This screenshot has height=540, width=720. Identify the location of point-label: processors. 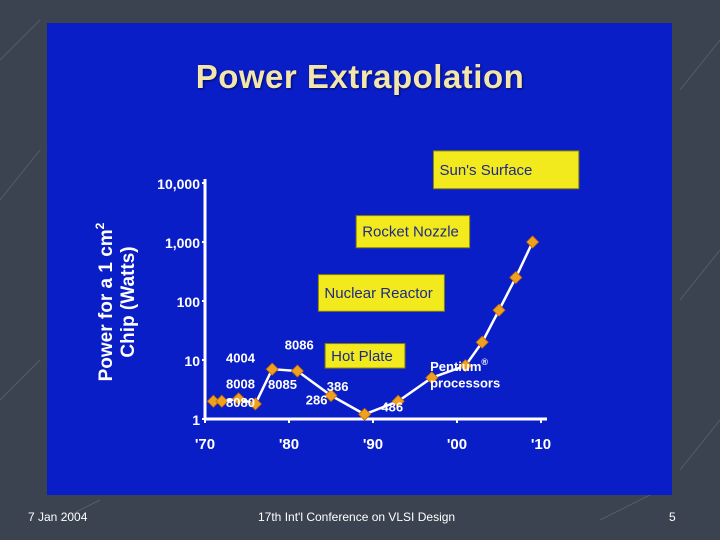
(465, 383).